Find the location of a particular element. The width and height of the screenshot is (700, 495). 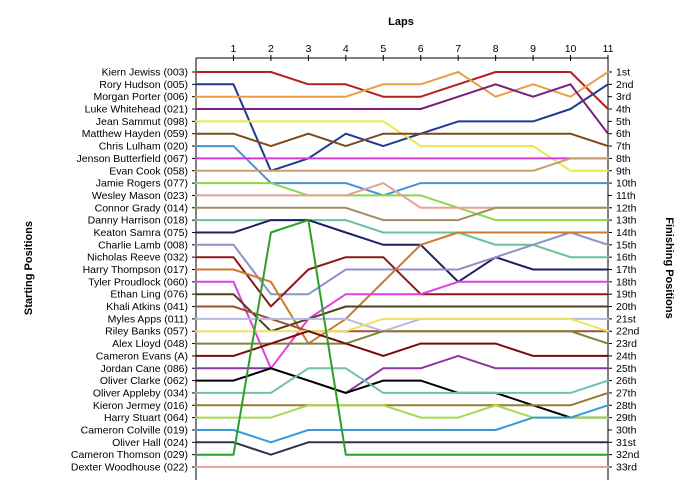

start-label: Jenson Butterfield (067) is located at coordinates (132, 159).